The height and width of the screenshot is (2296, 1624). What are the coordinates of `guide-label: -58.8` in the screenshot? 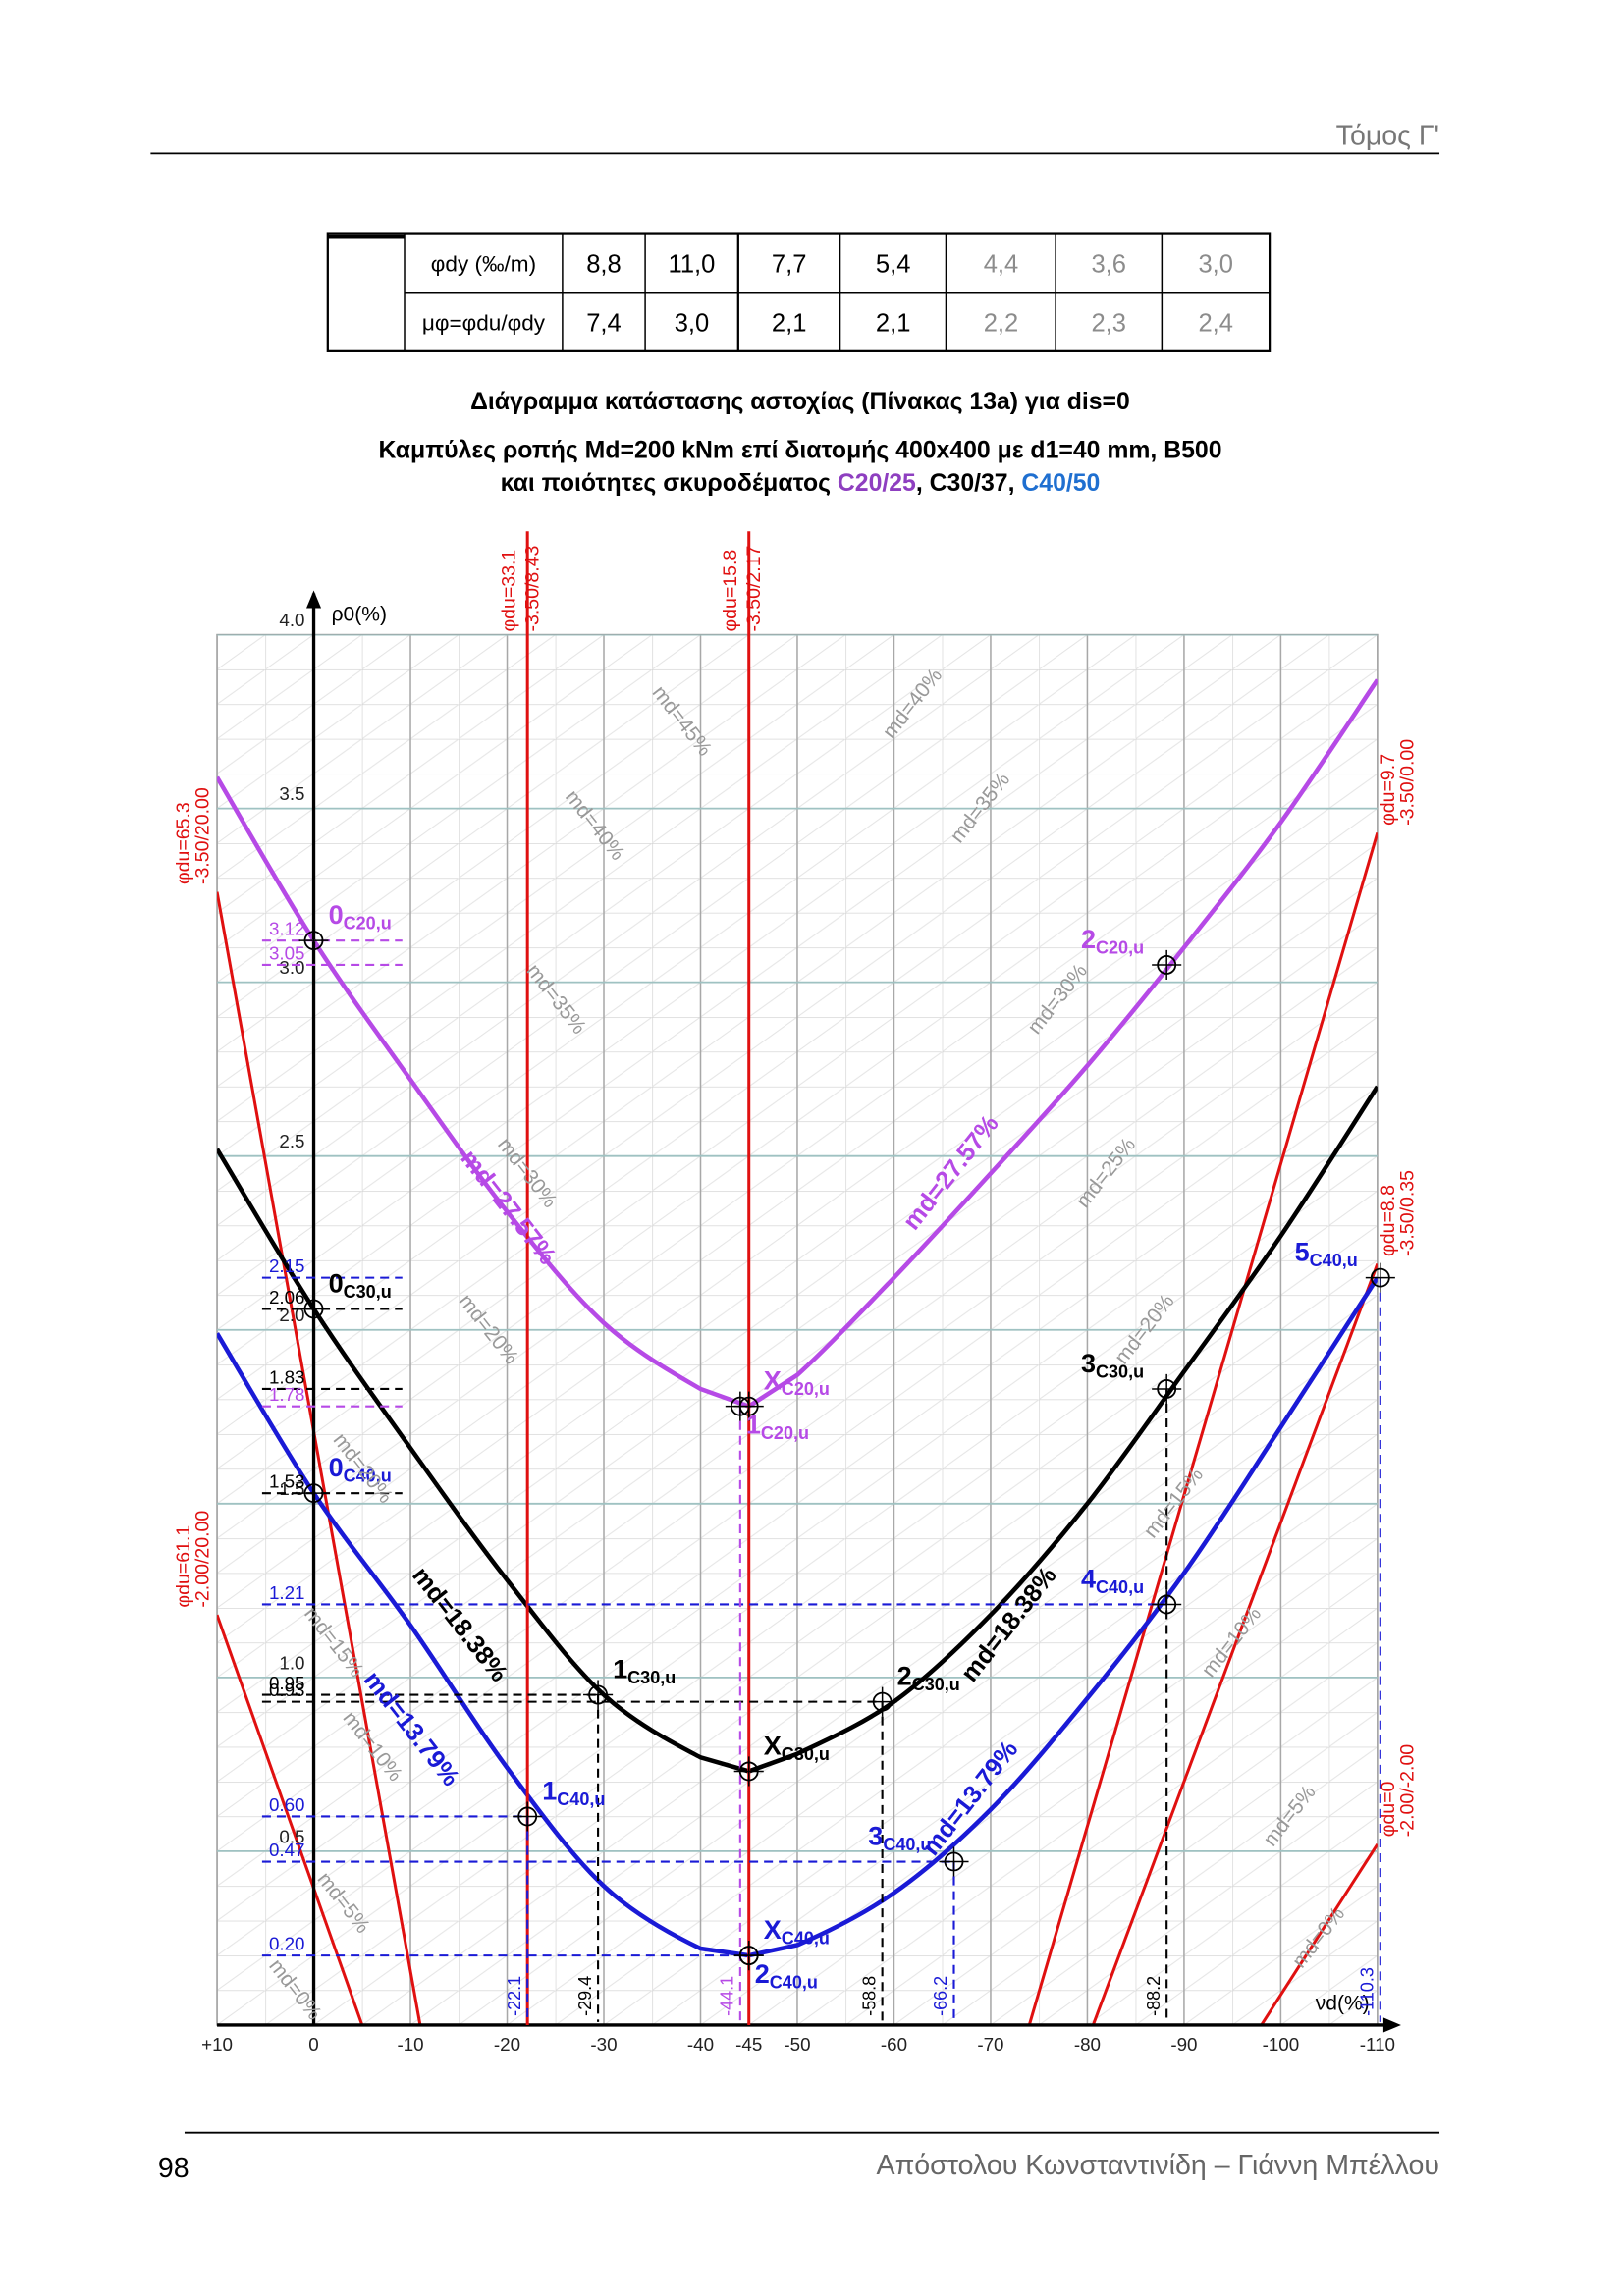 It's located at (869, 1996).